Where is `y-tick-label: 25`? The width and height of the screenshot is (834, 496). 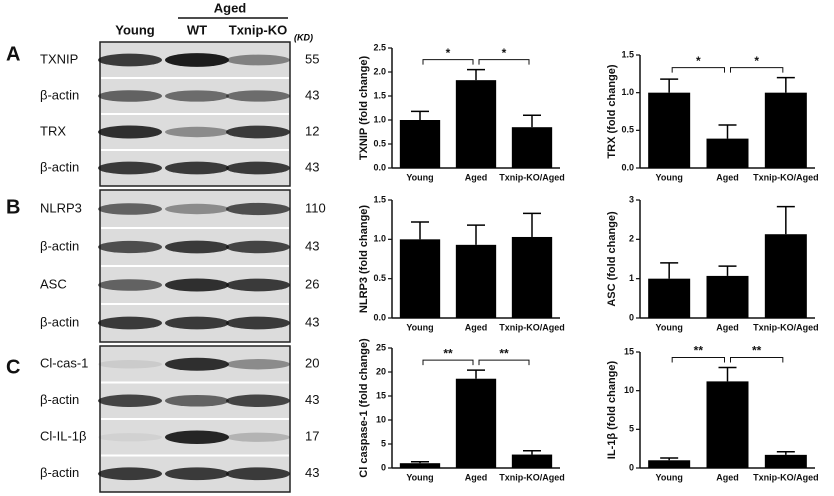 y-tick-label: 25 is located at coordinates (381, 347).